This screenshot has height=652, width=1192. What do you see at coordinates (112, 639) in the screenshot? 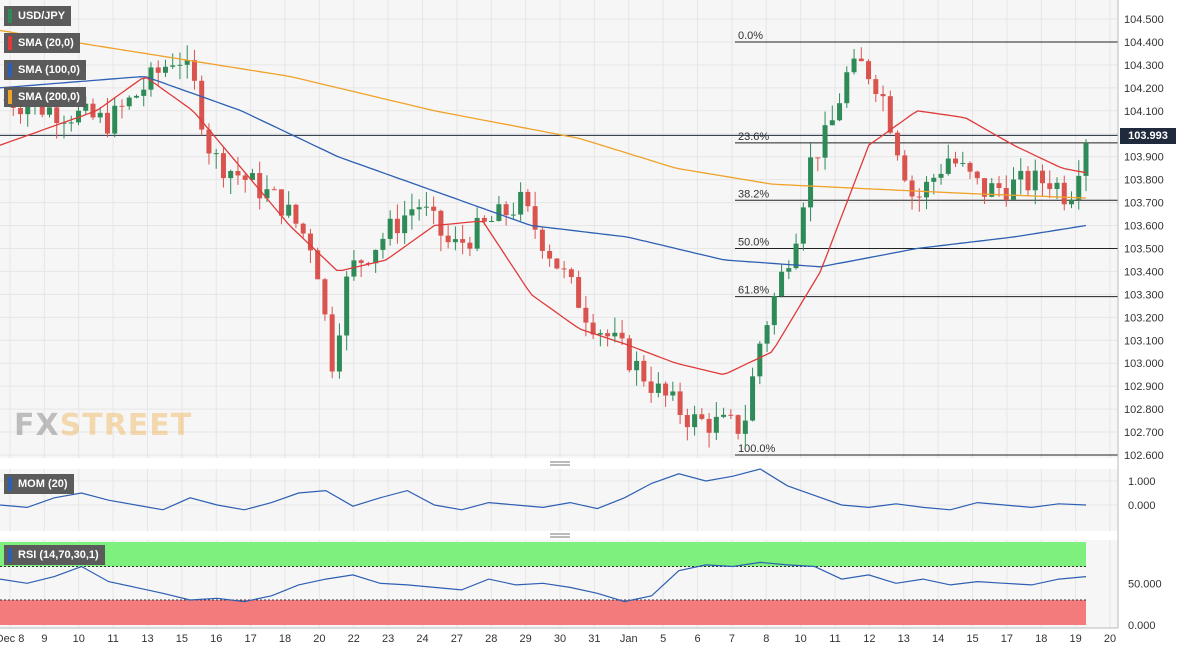
I see `x-tick-label: 11` at bounding box center [112, 639].